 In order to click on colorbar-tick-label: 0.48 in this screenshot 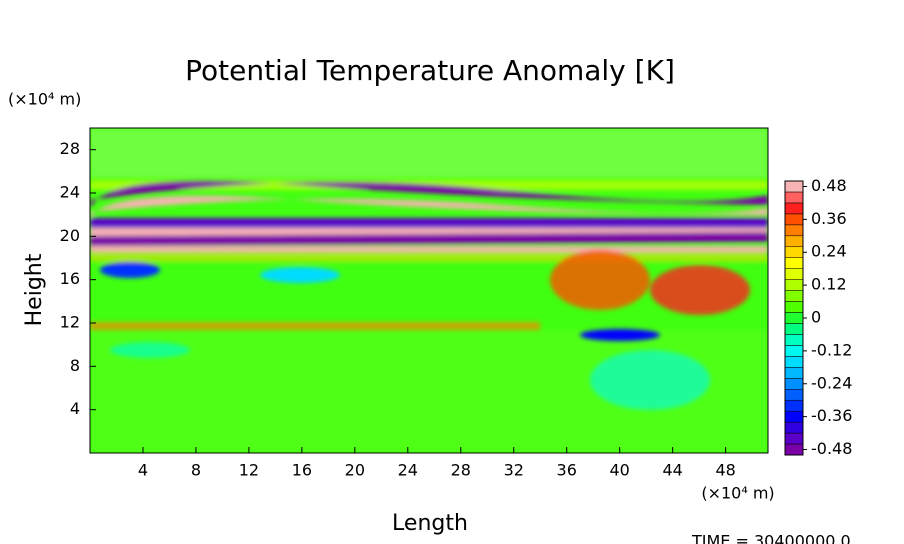, I will do `click(829, 185)`.